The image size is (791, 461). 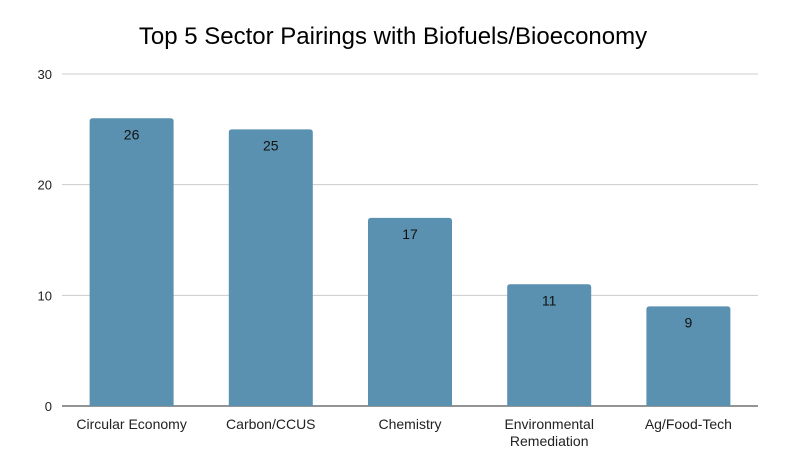 I want to click on x-tick-label: Ag/Food-Tech, so click(x=688, y=424).